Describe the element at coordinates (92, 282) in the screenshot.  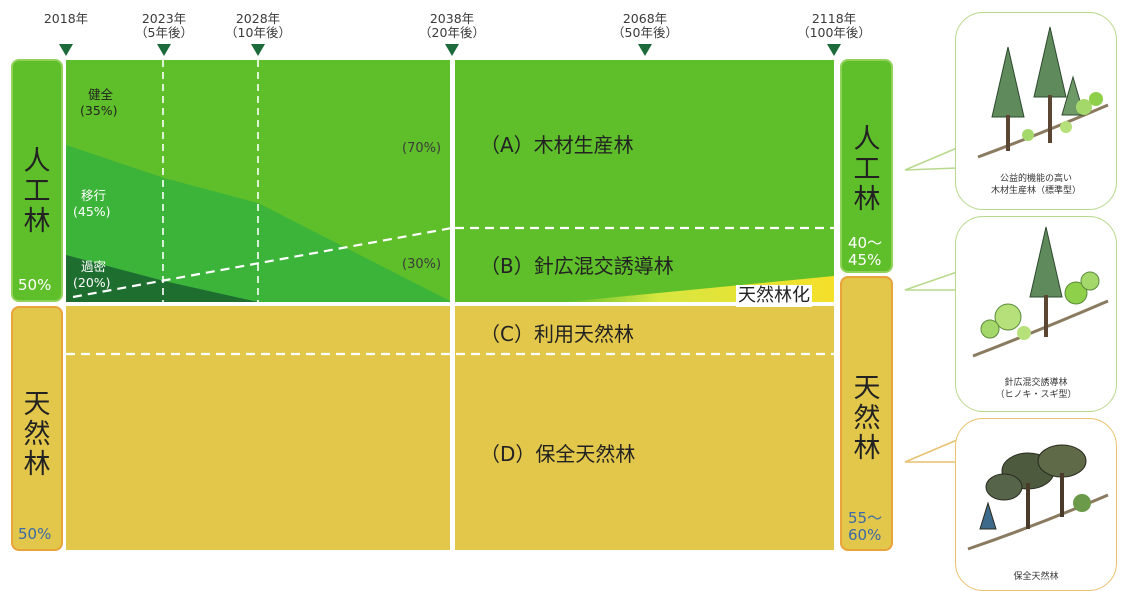
I see `dense-pct: (20%)` at that location.